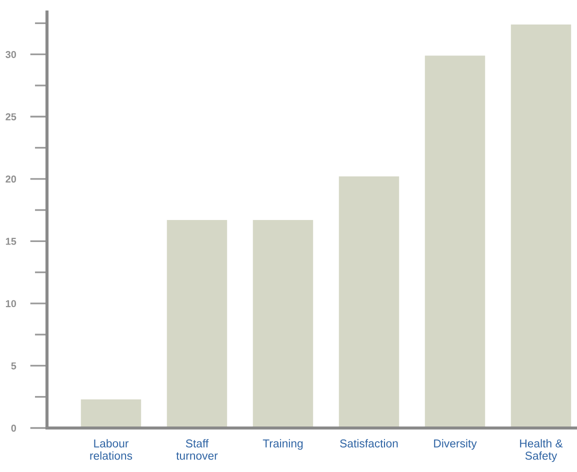 This screenshot has height=472, width=577. What do you see at coordinates (282, 444) in the screenshot?
I see `x-tick-label: Training` at bounding box center [282, 444].